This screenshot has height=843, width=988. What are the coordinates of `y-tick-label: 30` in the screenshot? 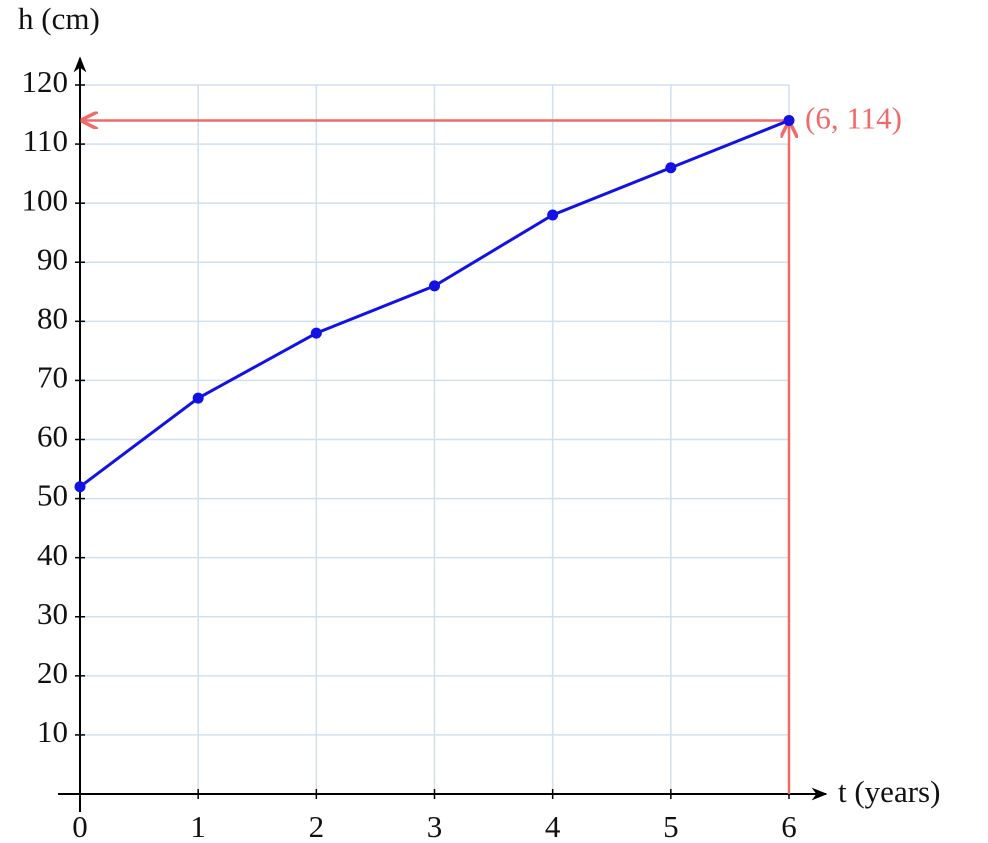 It's located at (52, 613).